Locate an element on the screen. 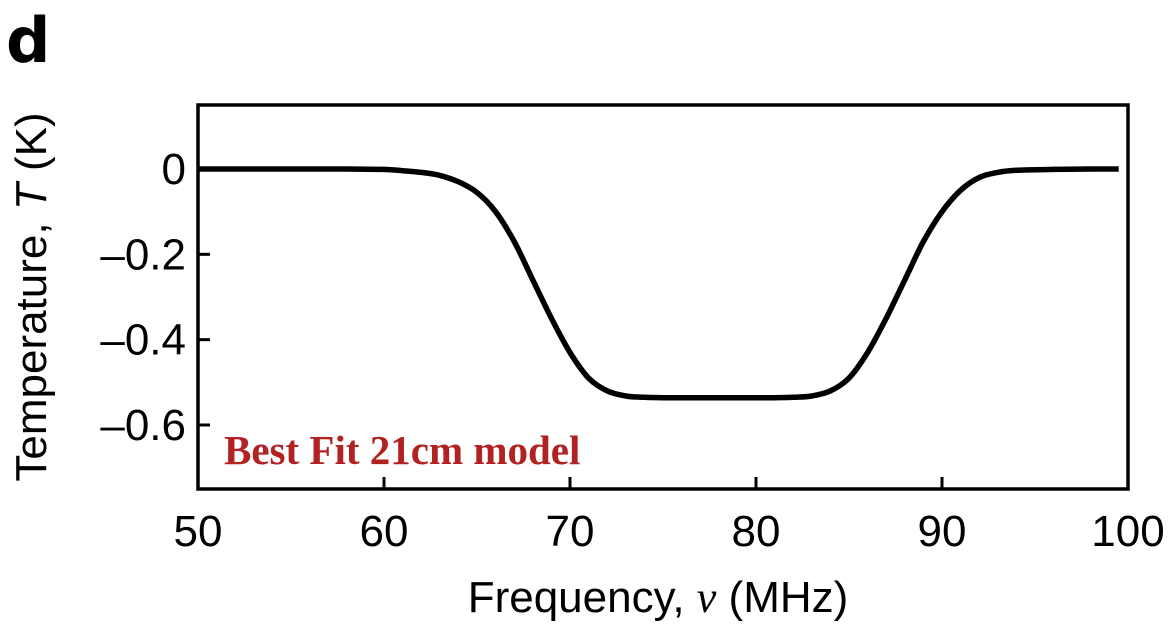 The image size is (1176, 625). y-axis-ticks: 0 –0.2 –0.4 –0.6 is located at coordinates (155, 297).